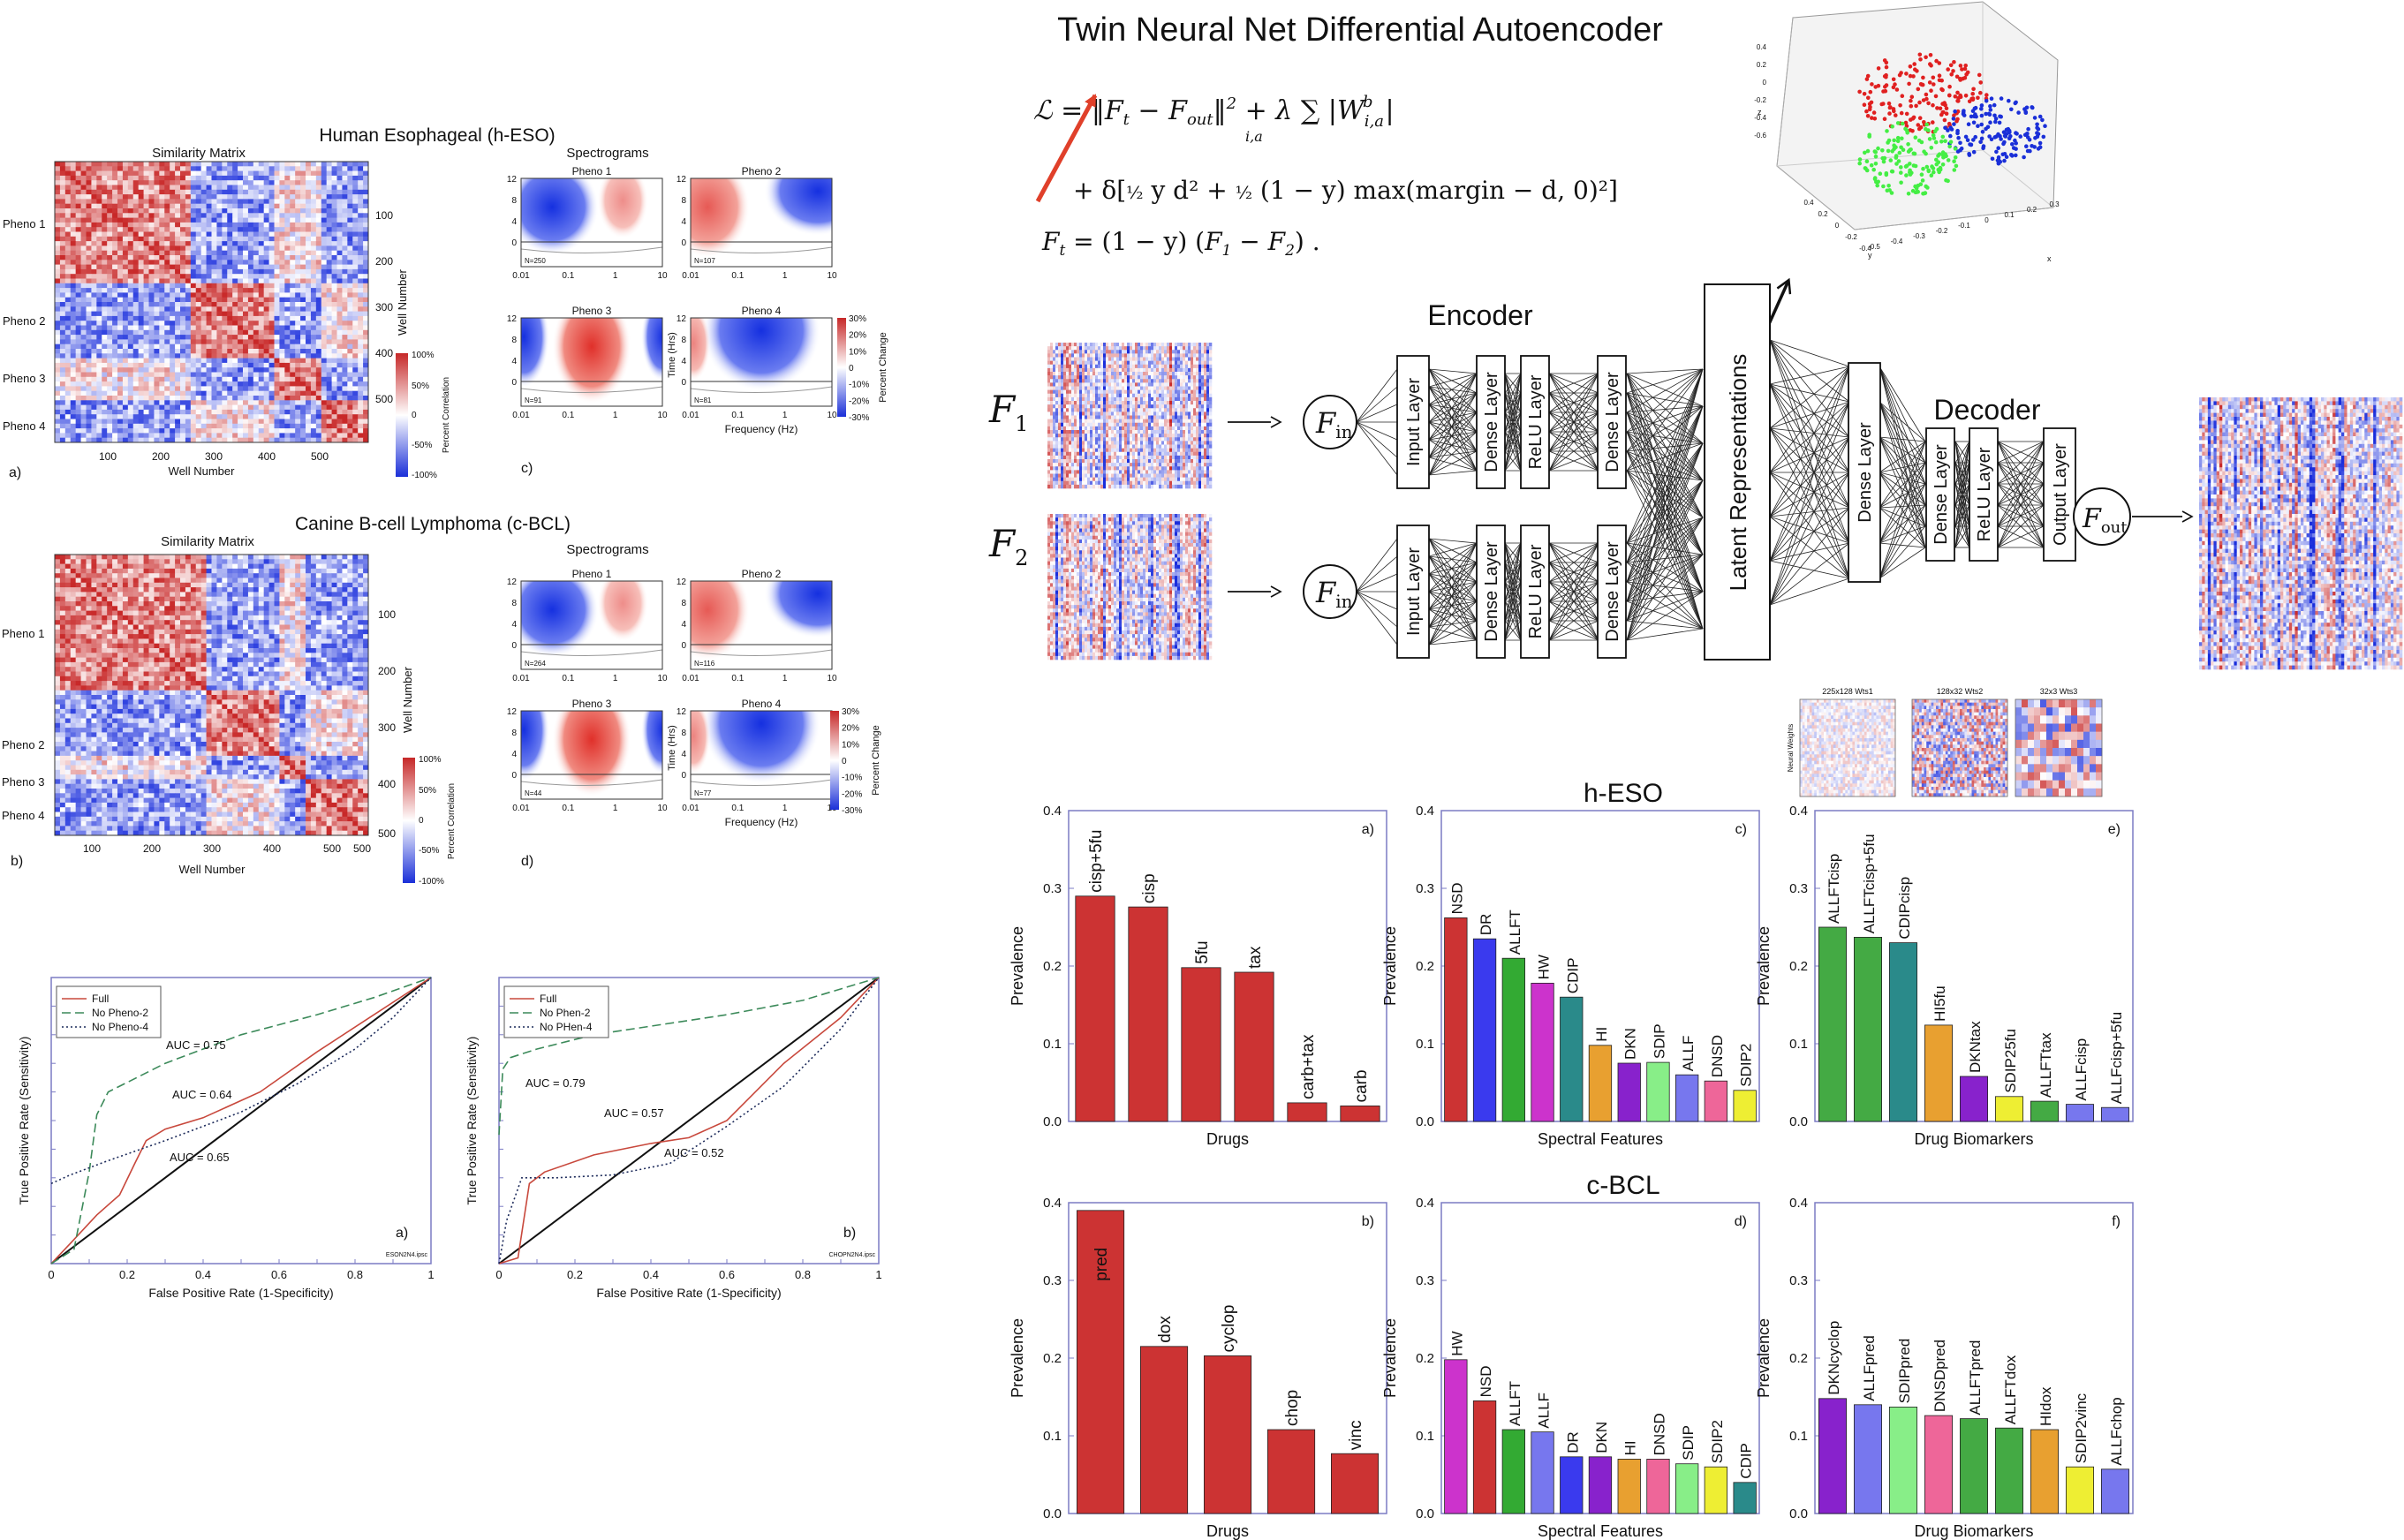 Image resolution: width=2404 pixels, height=1540 pixels. Describe the element at coordinates (431, 760) in the screenshot. I see `cbcl-cbar-tick: 100%` at that location.